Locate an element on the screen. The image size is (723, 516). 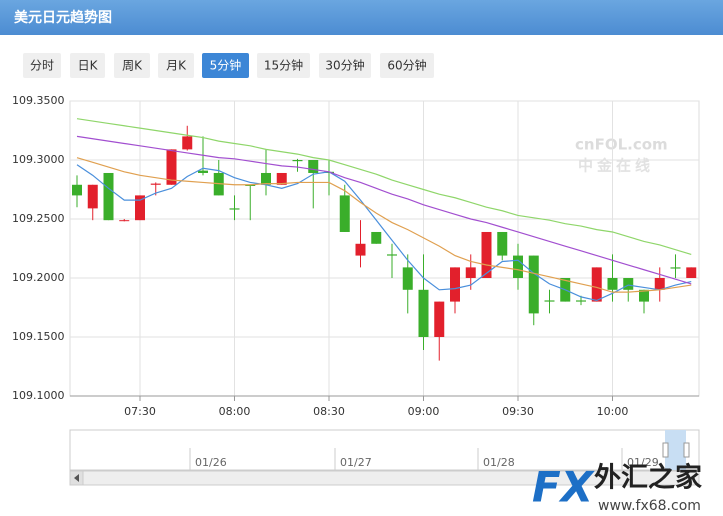
x-tick-label: 08:30 is located at coordinates (329, 411).